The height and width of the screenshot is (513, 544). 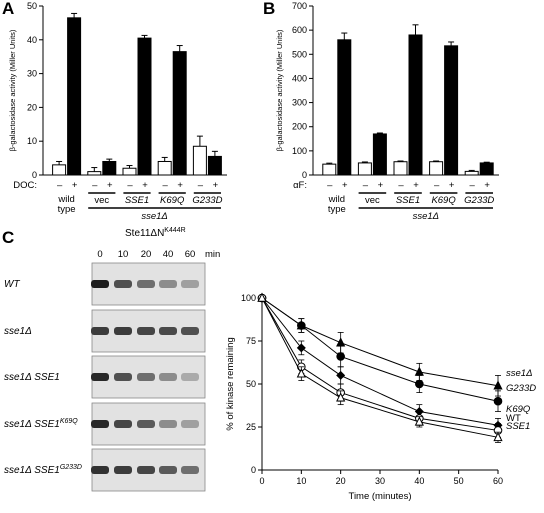 I want to click on x-tick-label: 30, so click(x=380, y=481).